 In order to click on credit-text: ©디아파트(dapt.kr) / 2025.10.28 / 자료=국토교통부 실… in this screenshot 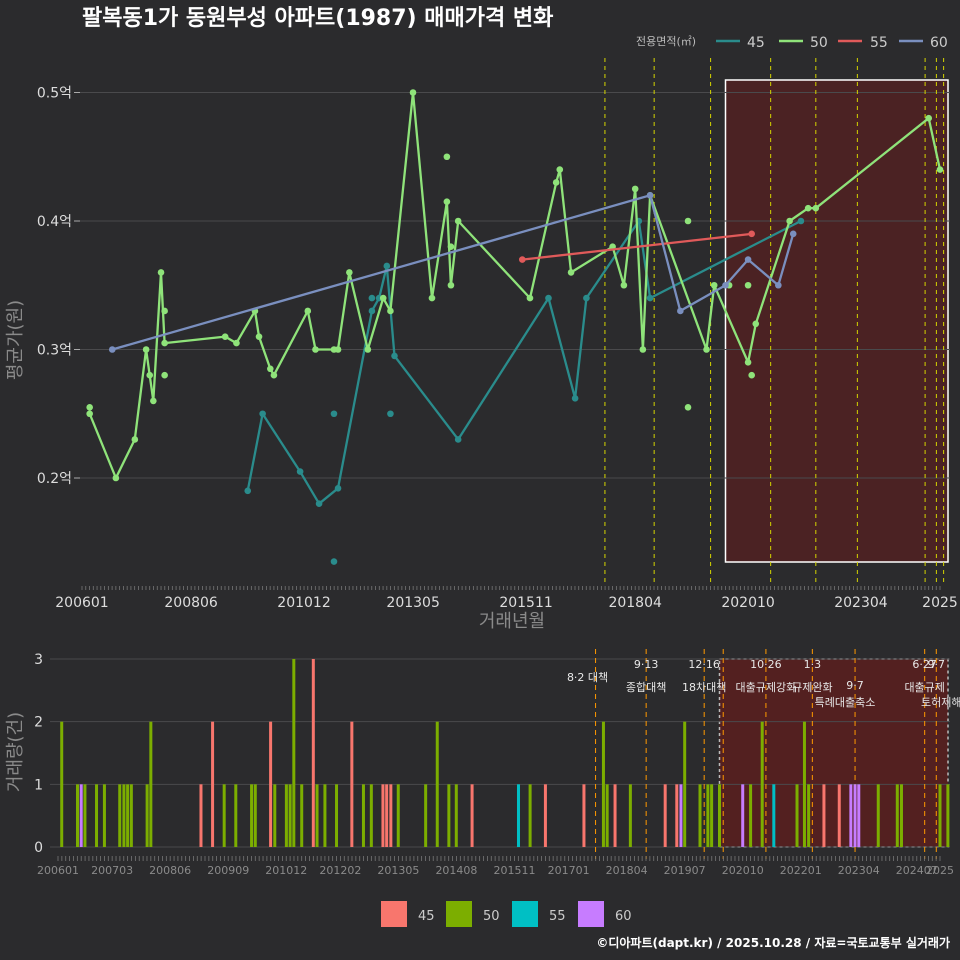, I will do `click(773, 942)`.